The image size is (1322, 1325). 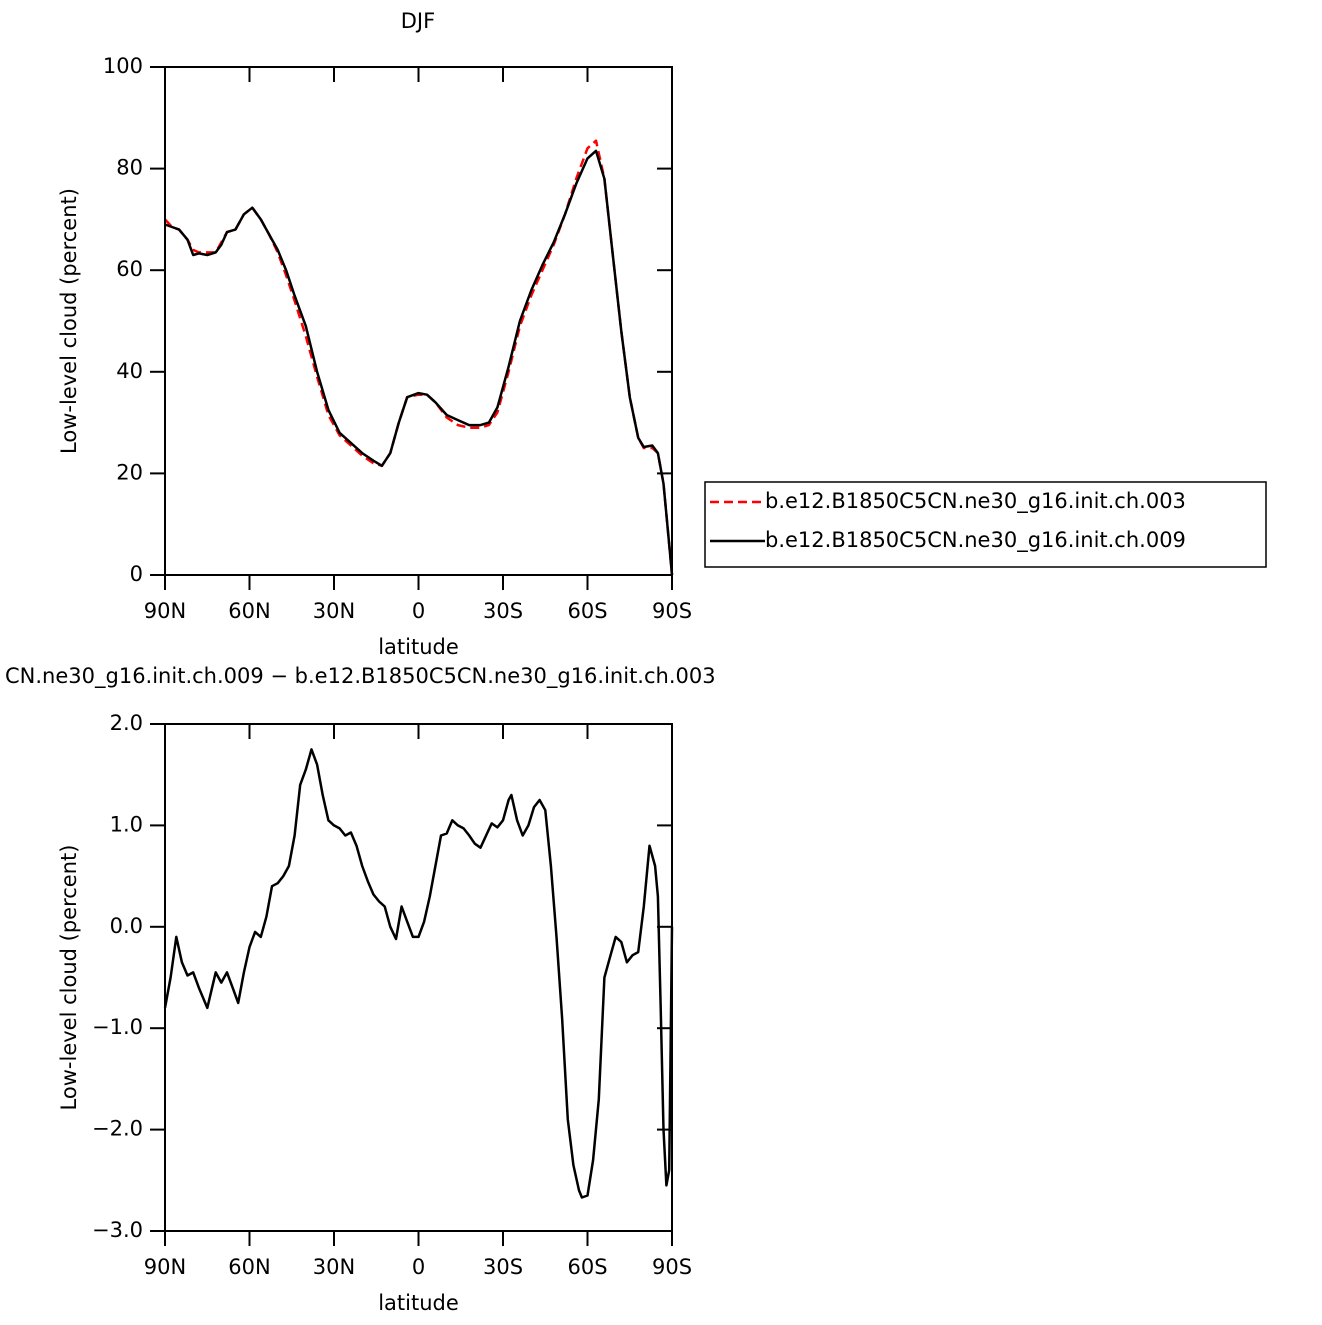 What do you see at coordinates (129, 371) in the screenshot?
I see `y-tick-label: 40` at bounding box center [129, 371].